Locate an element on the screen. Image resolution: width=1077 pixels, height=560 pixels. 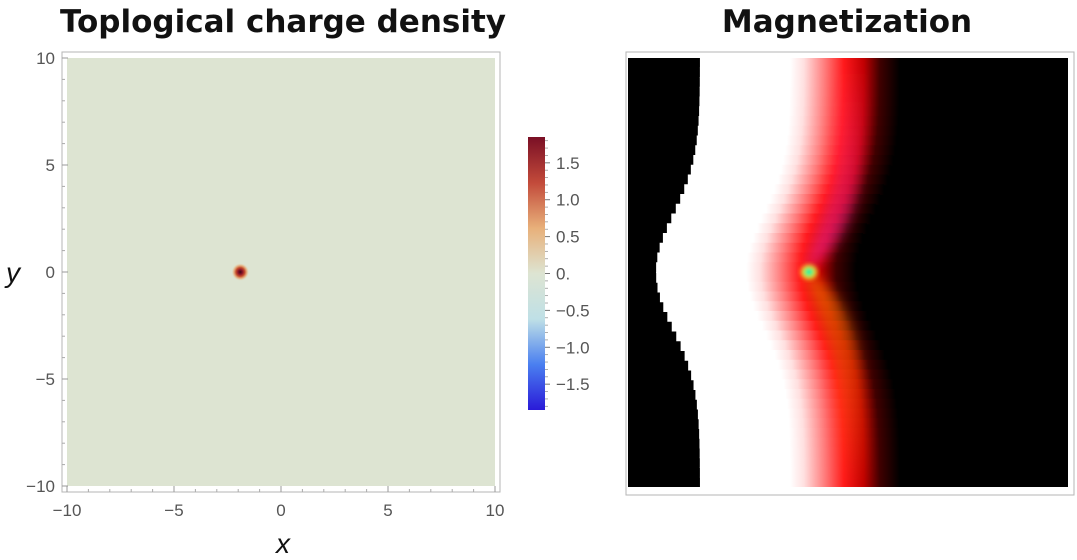
x-tick-label: 10 is located at coordinates (495, 510).